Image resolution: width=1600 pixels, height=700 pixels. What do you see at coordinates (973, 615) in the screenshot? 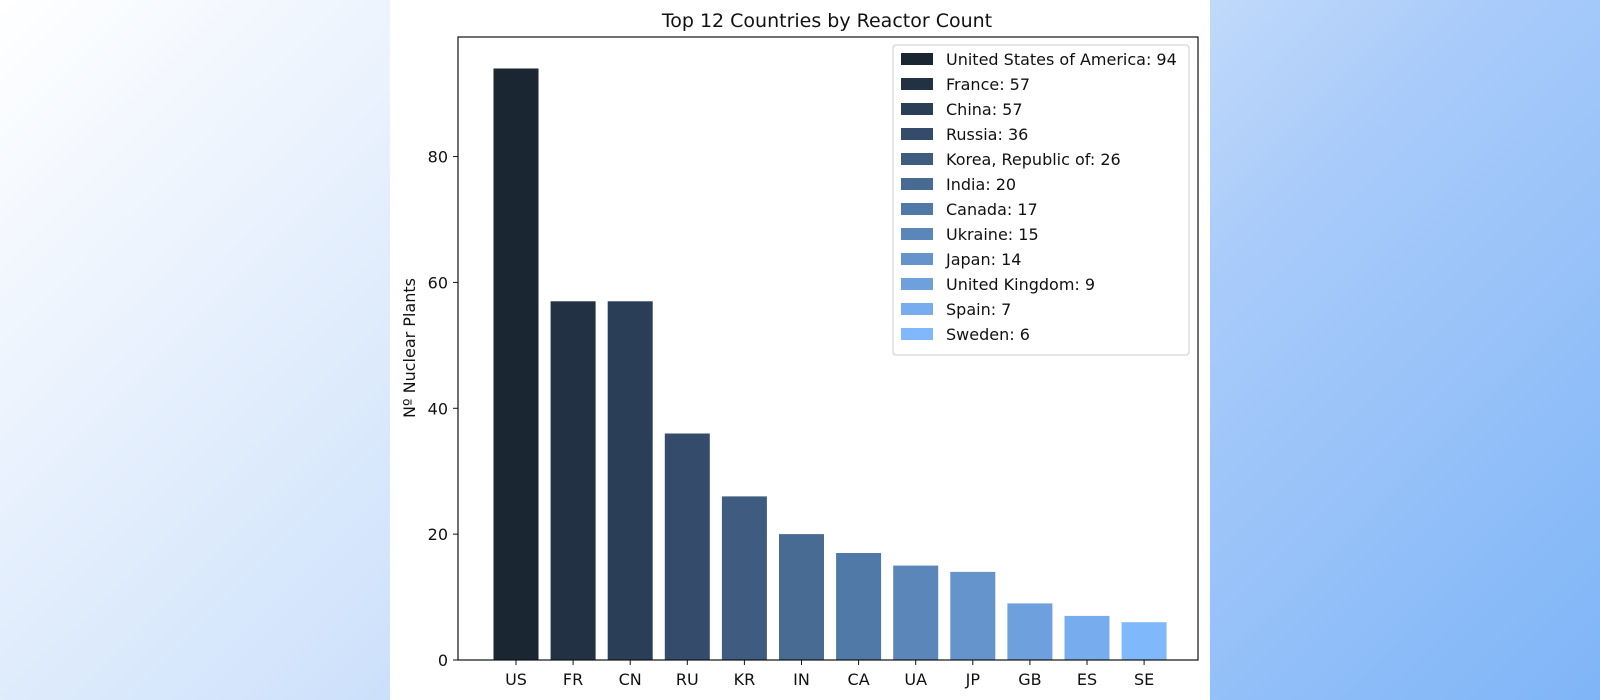
I see `bar-jp` at bounding box center [973, 615].